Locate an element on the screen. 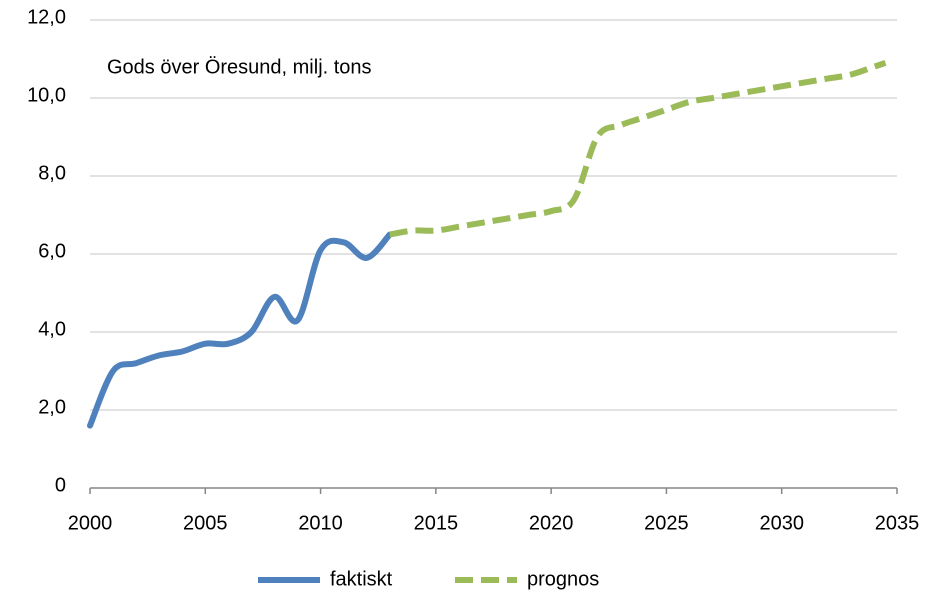 The width and height of the screenshot is (928, 599). x-tick-label: 2005 is located at coordinates (205, 523).